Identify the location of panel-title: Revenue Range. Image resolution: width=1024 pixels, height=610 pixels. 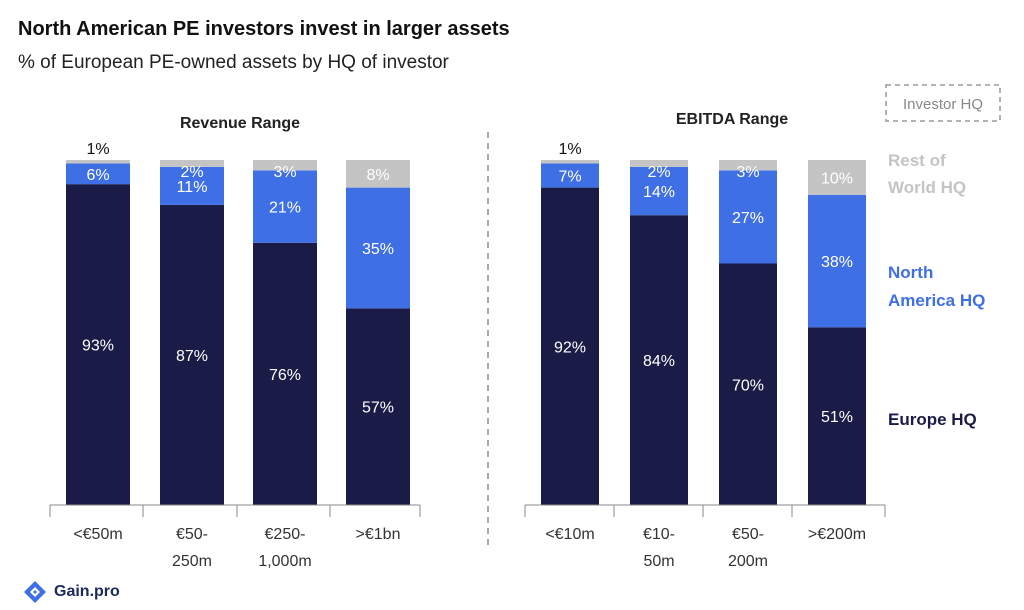
(240, 123).